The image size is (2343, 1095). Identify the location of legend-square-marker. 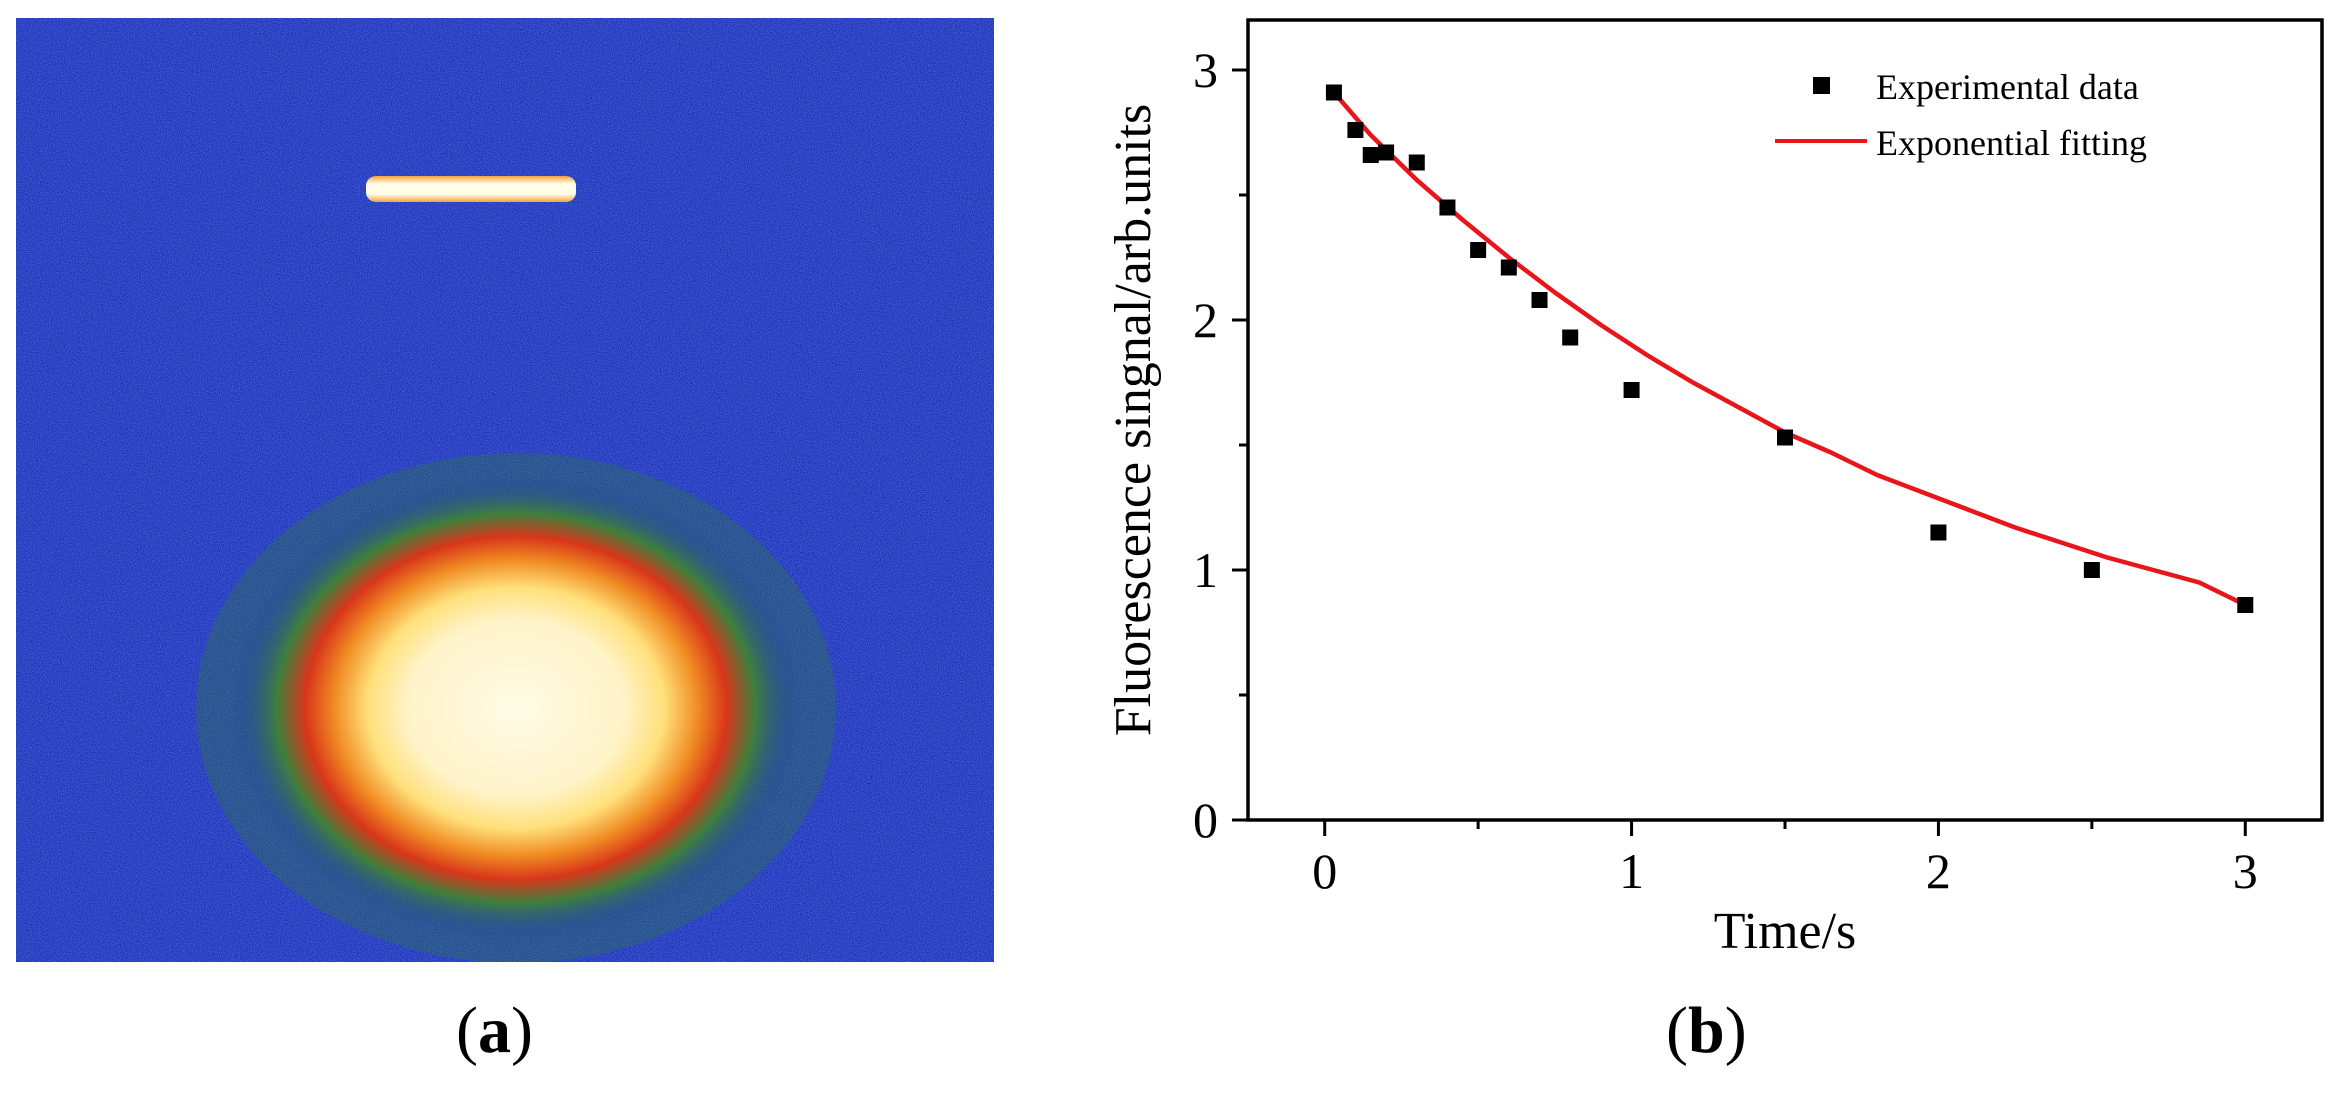
(1821, 85).